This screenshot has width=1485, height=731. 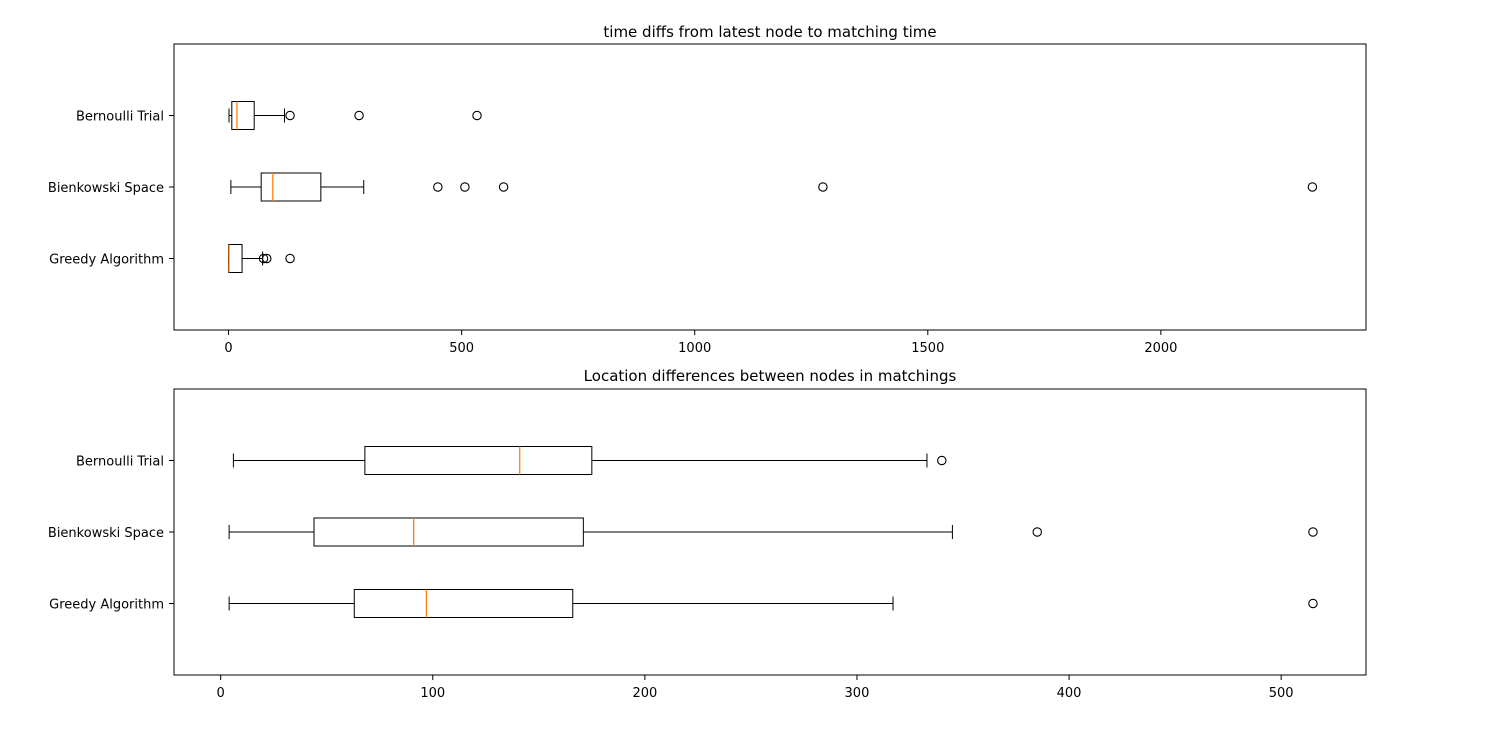 I want to click on x-tick-label: 1000, so click(x=694, y=348).